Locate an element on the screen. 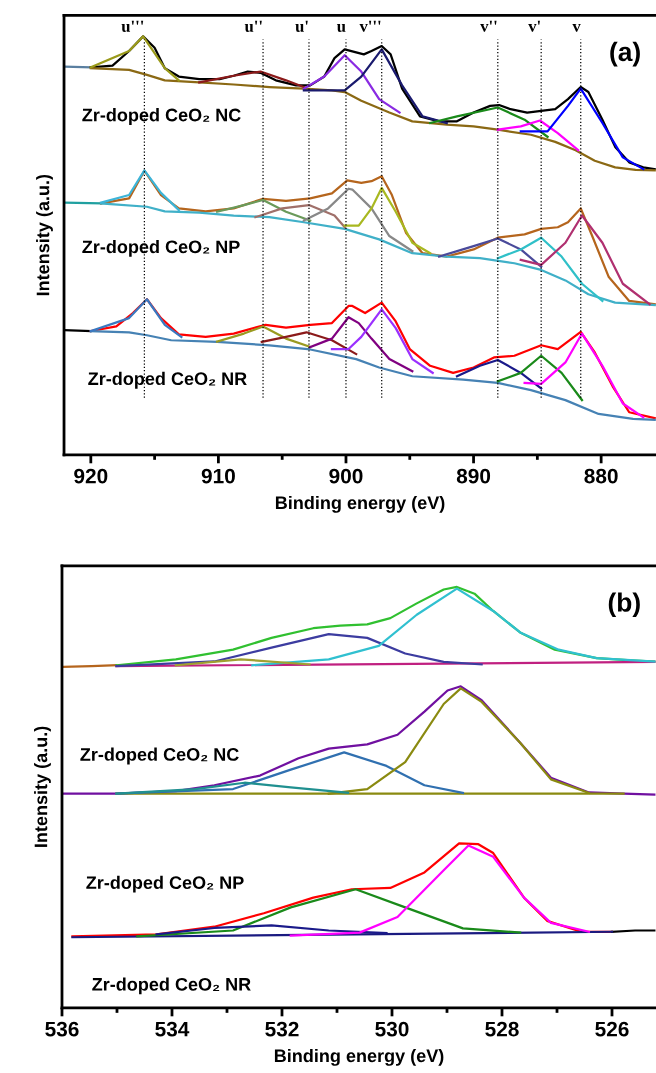 This screenshot has width=656, height=1073. x-tick-label: 900 is located at coordinates (346, 476).